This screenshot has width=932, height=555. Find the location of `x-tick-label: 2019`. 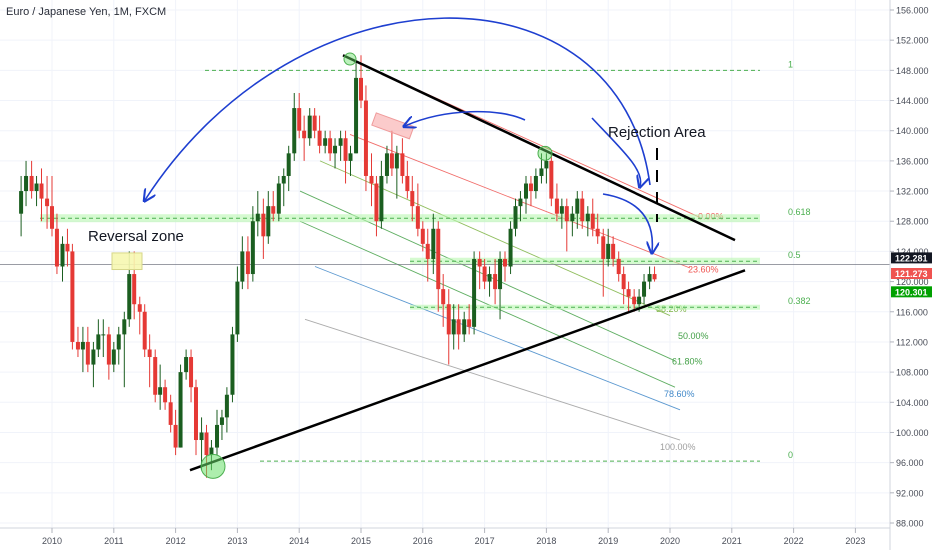

x-tick-label: 2019 is located at coordinates (608, 541).